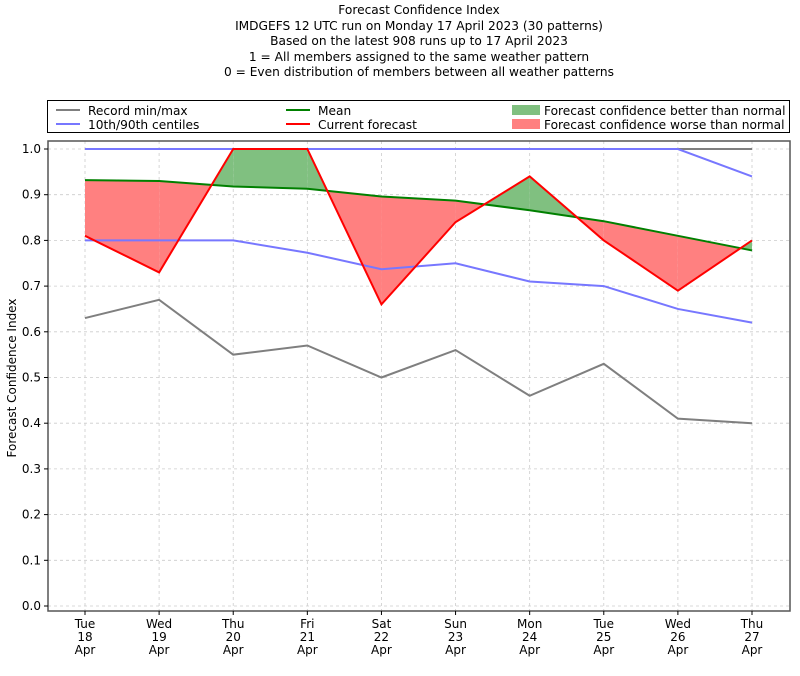  I want to click on legend-item-current: Current forecast, so click(351, 125).